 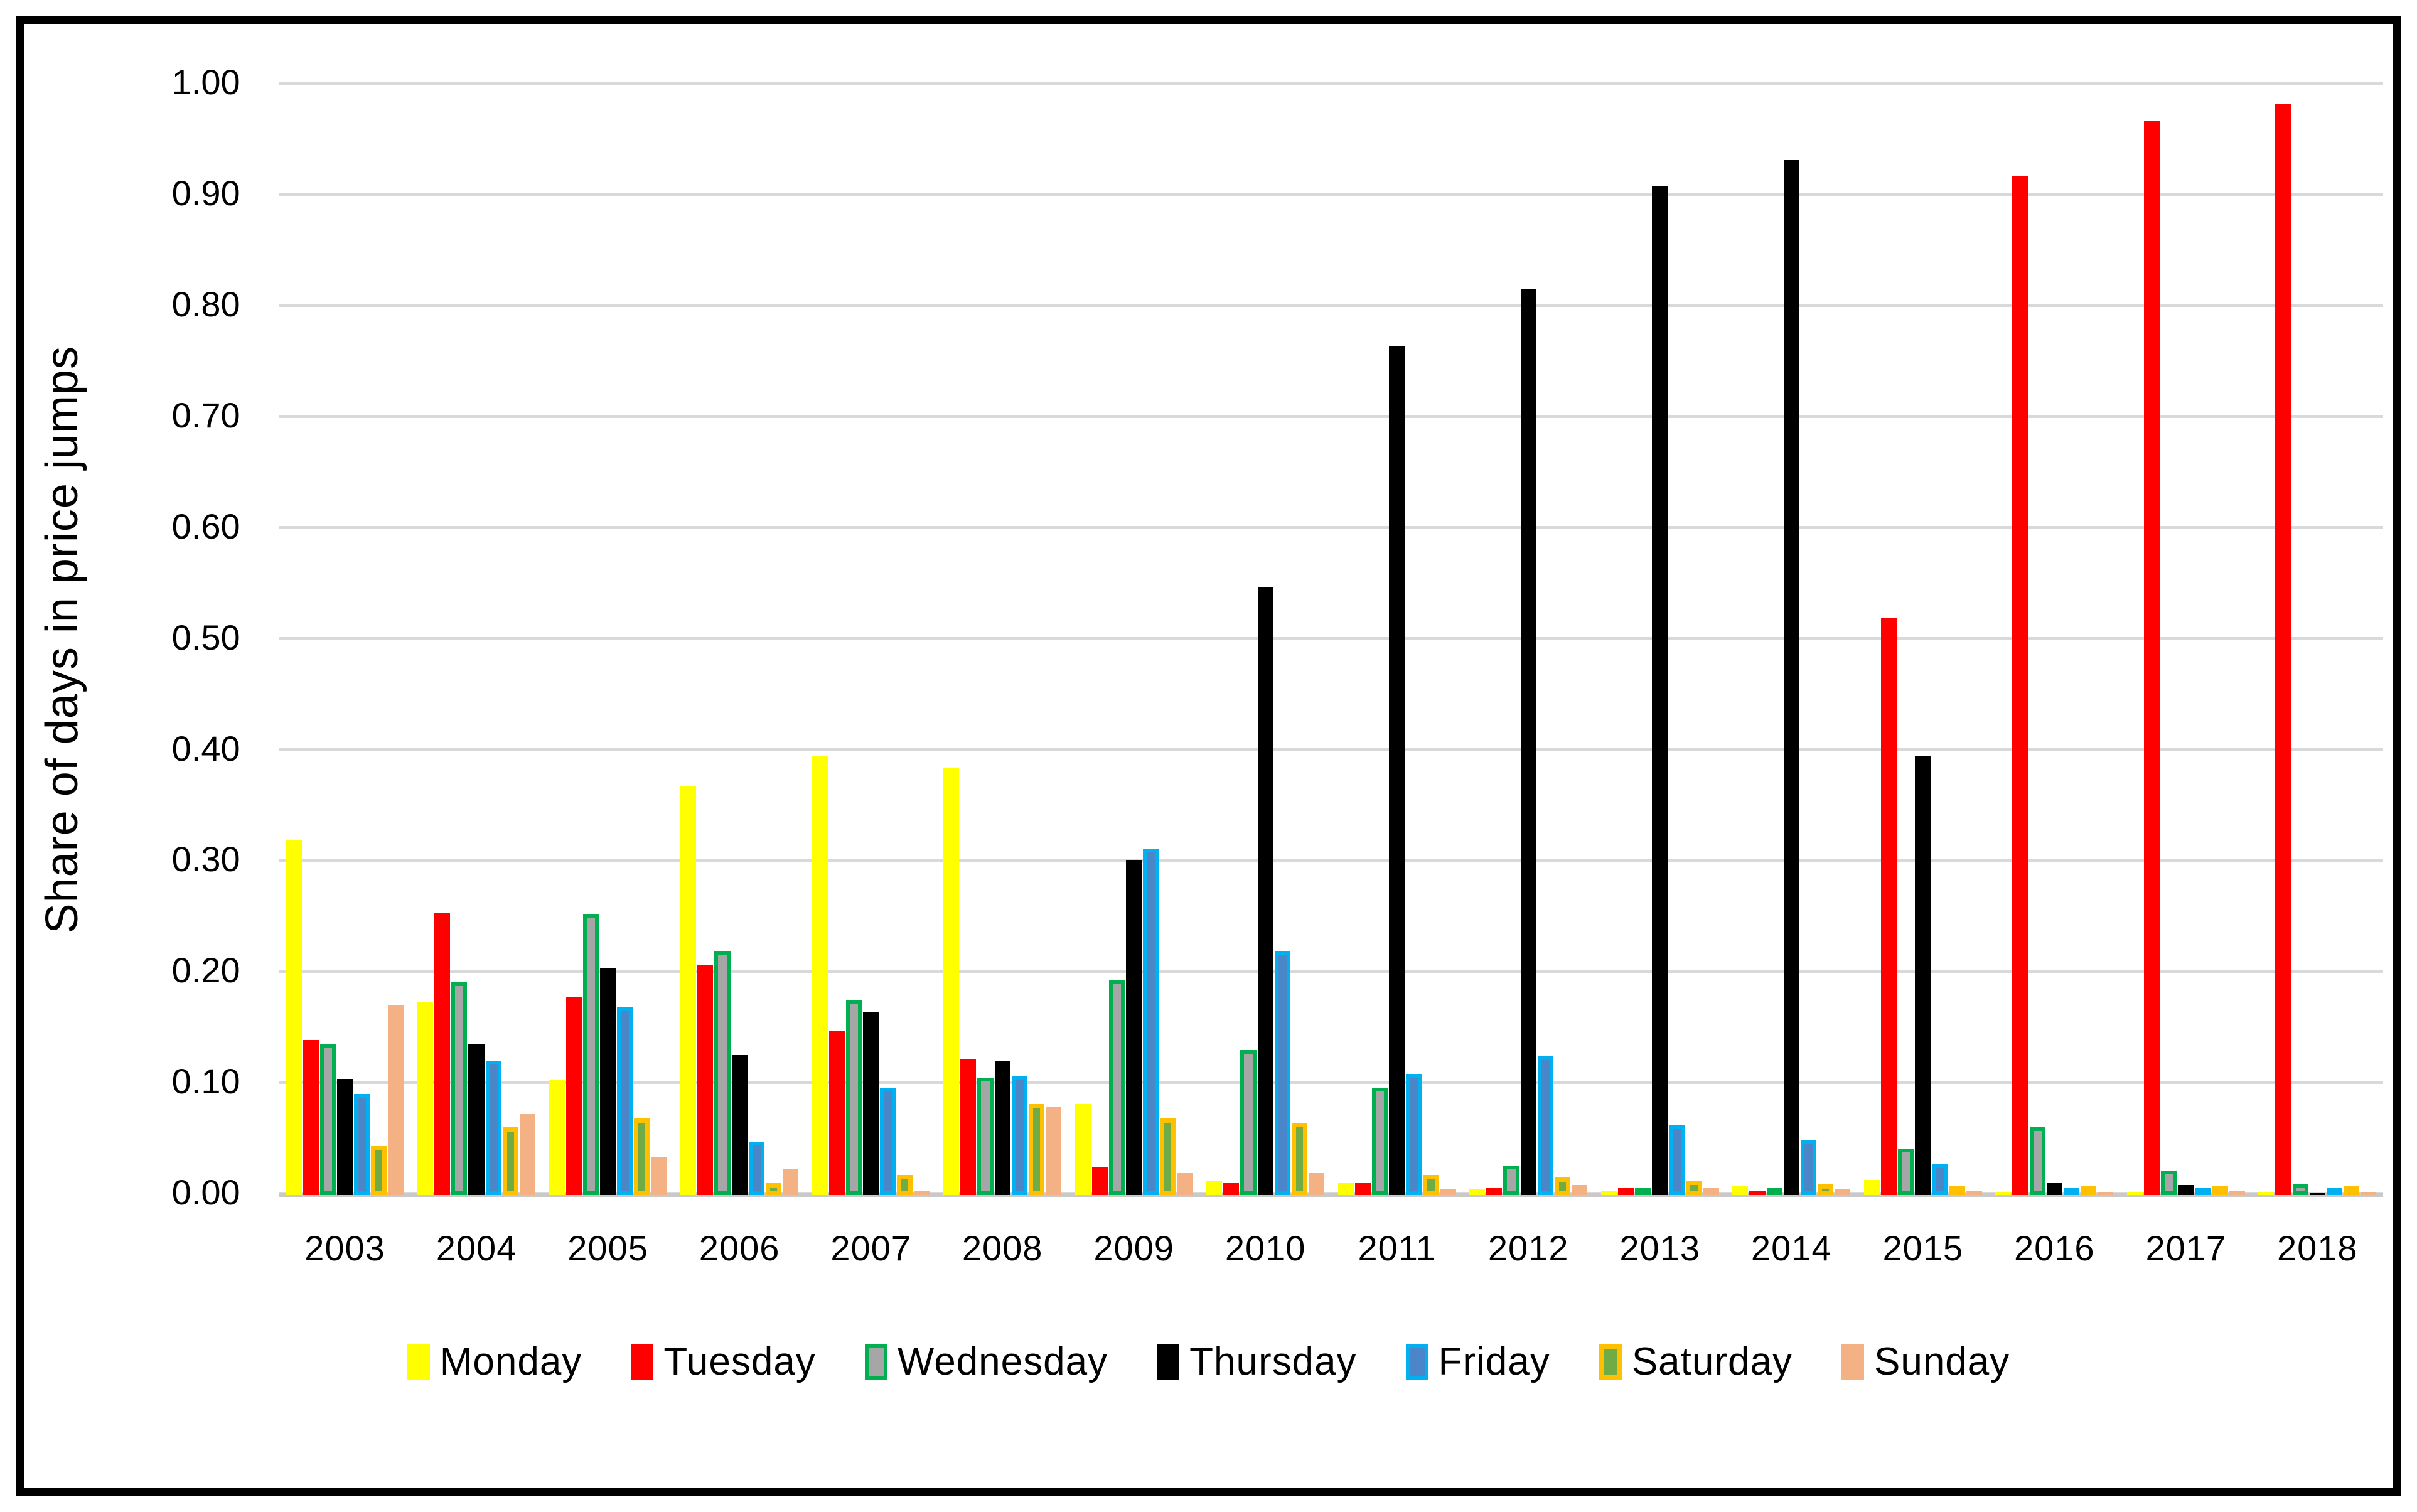 I want to click on x-tick-label-2018: 2018, so click(x=2317, y=1248).